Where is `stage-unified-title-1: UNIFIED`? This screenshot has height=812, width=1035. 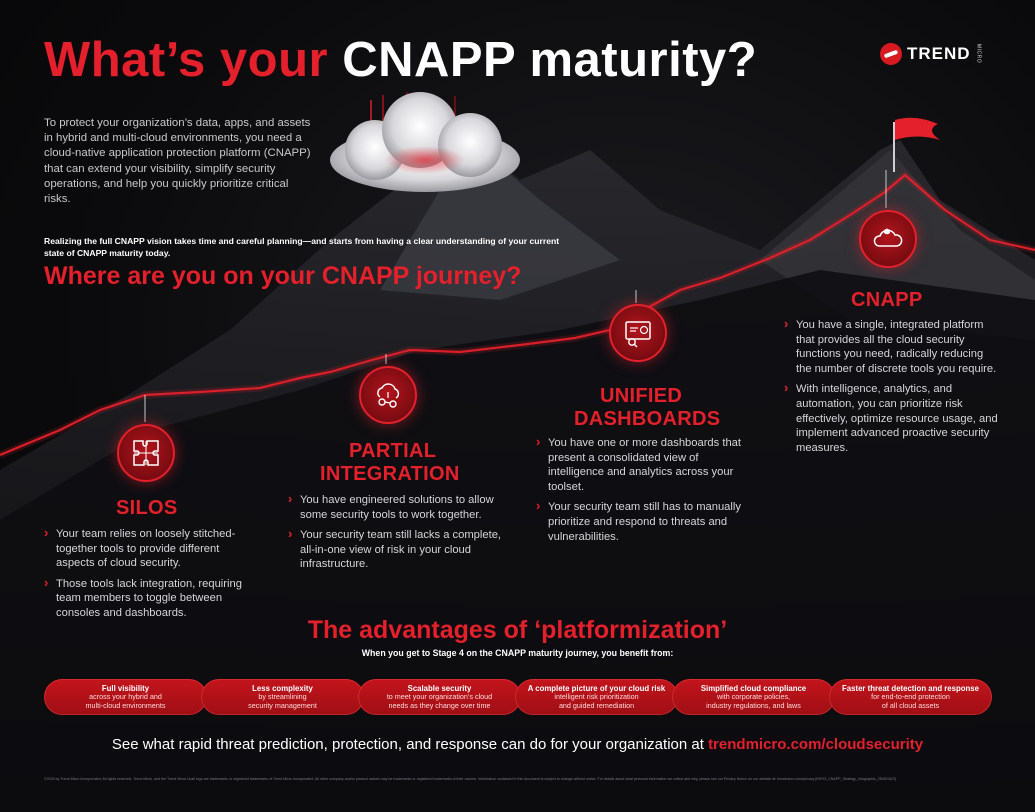 stage-unified-title-1: UNIFIED is located at coordinates (641, 396).